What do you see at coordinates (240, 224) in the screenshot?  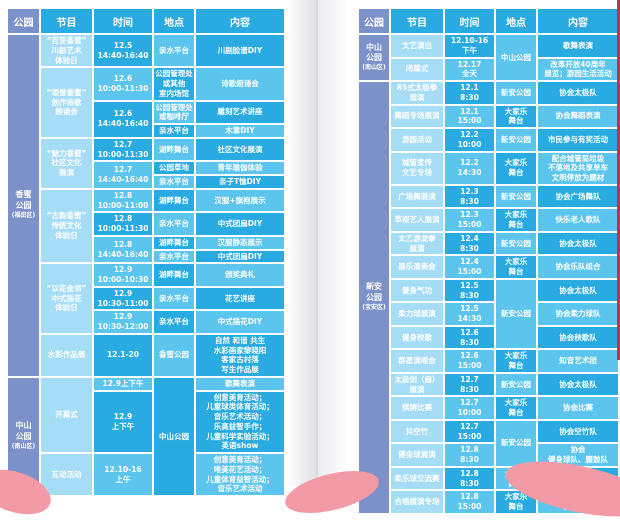 I see `content-cell: 中式团扇DIY` at bounding box center [240, 224].